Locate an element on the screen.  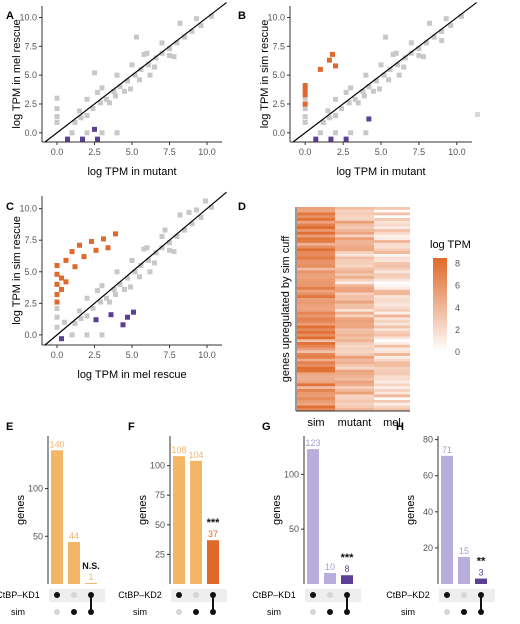
matrix-dot-f is located at coordinates (213, 612).